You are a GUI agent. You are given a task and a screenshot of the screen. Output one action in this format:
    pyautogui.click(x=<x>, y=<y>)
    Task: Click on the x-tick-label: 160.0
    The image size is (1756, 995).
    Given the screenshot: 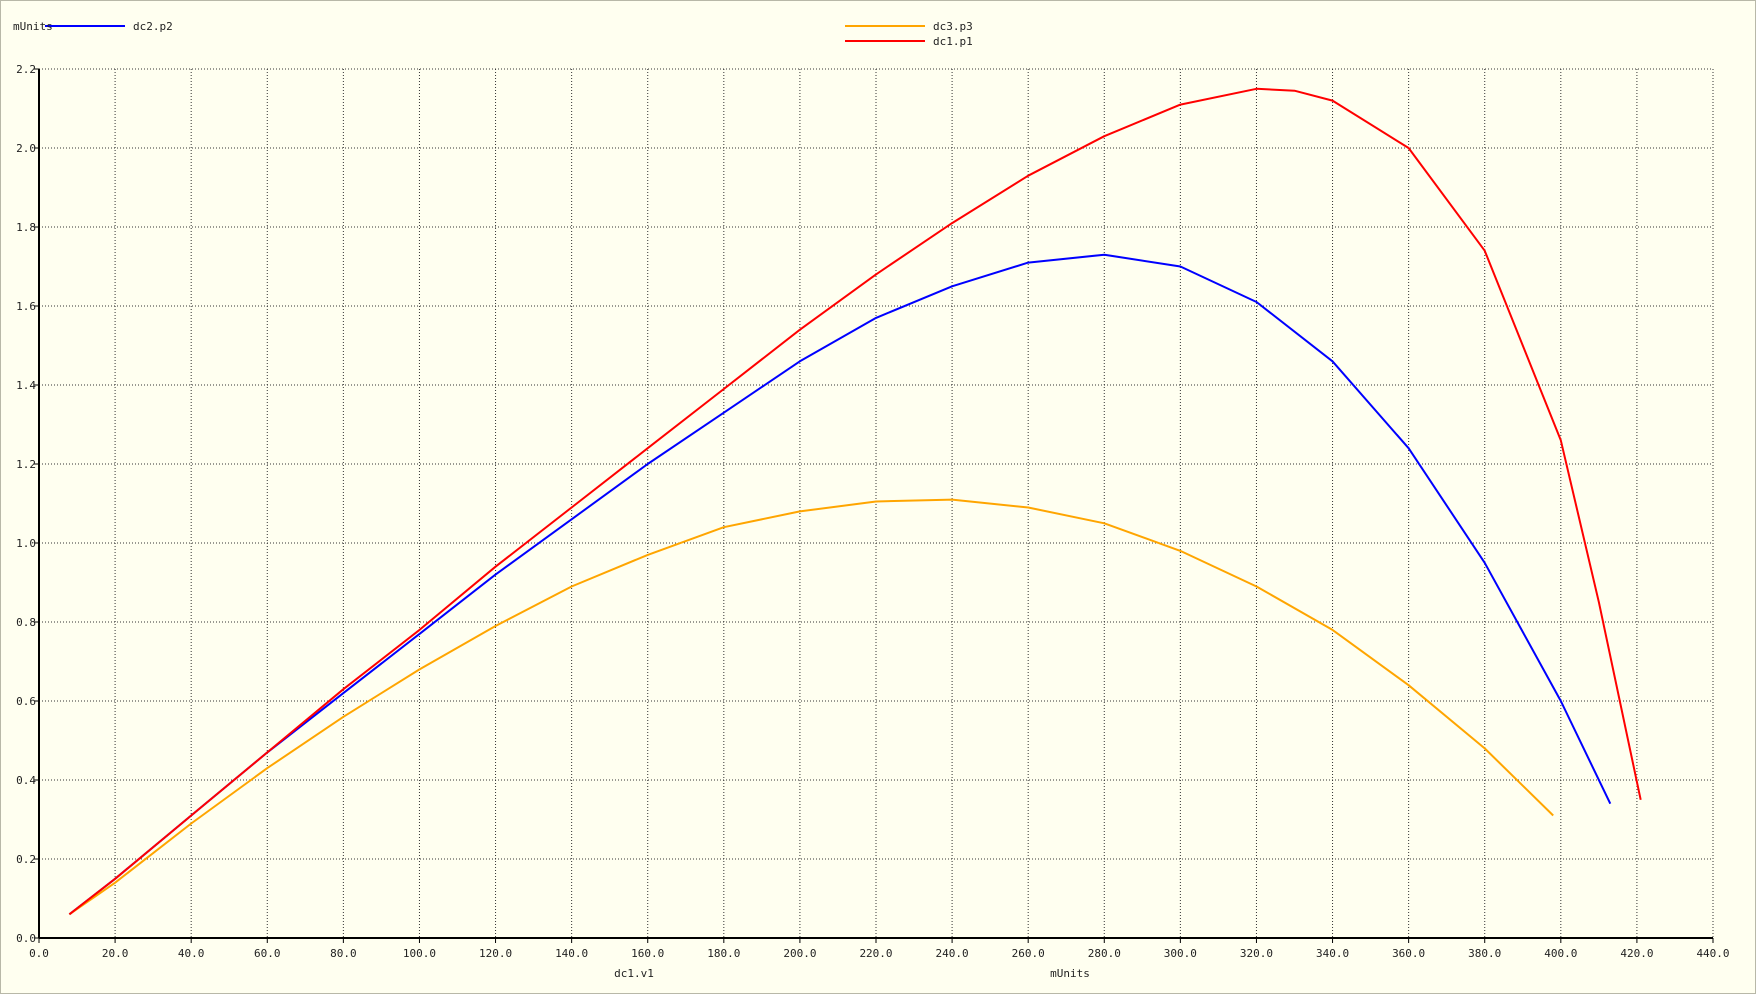 What is the action you would take?
    pyautogui.click(x=647, y=953)
    